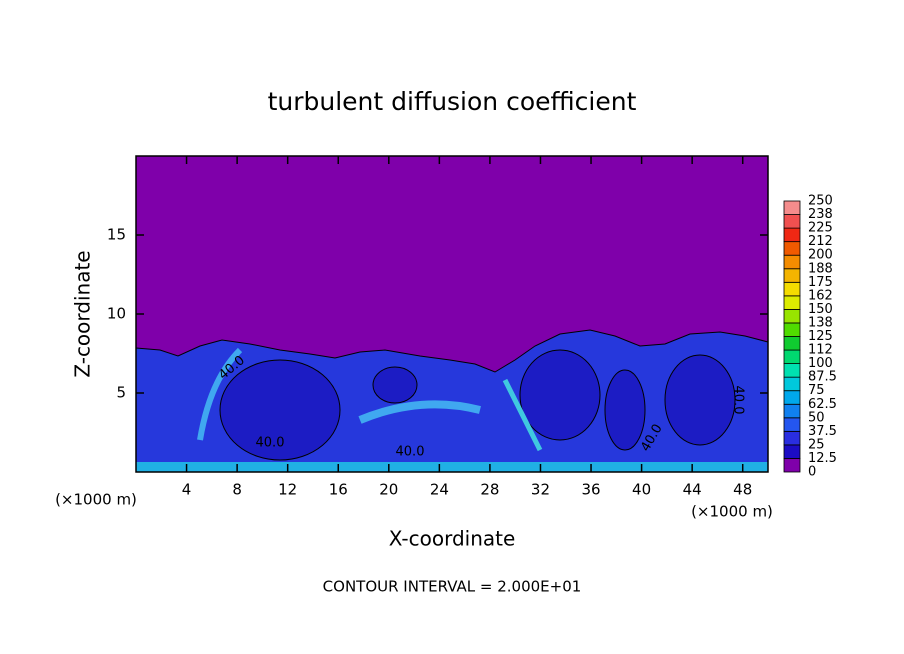 Image resolution: width=904 pixels, height=654 pixels. I want to click on chart-title: turbulent diffusion coefficient, so click(452, 101).